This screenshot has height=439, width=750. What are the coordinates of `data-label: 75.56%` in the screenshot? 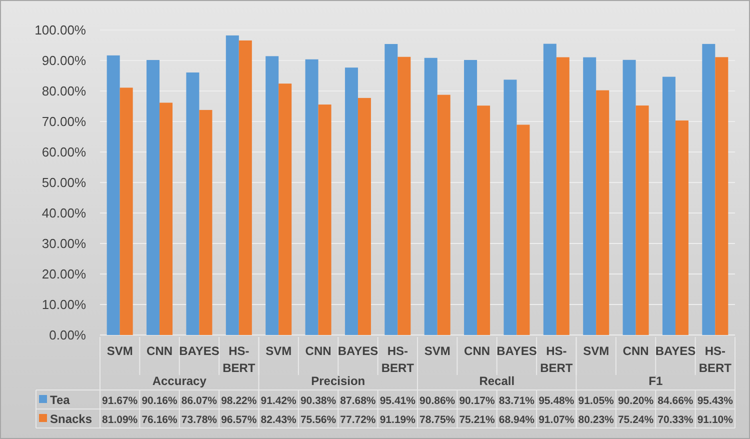 It's located at (318, 420).